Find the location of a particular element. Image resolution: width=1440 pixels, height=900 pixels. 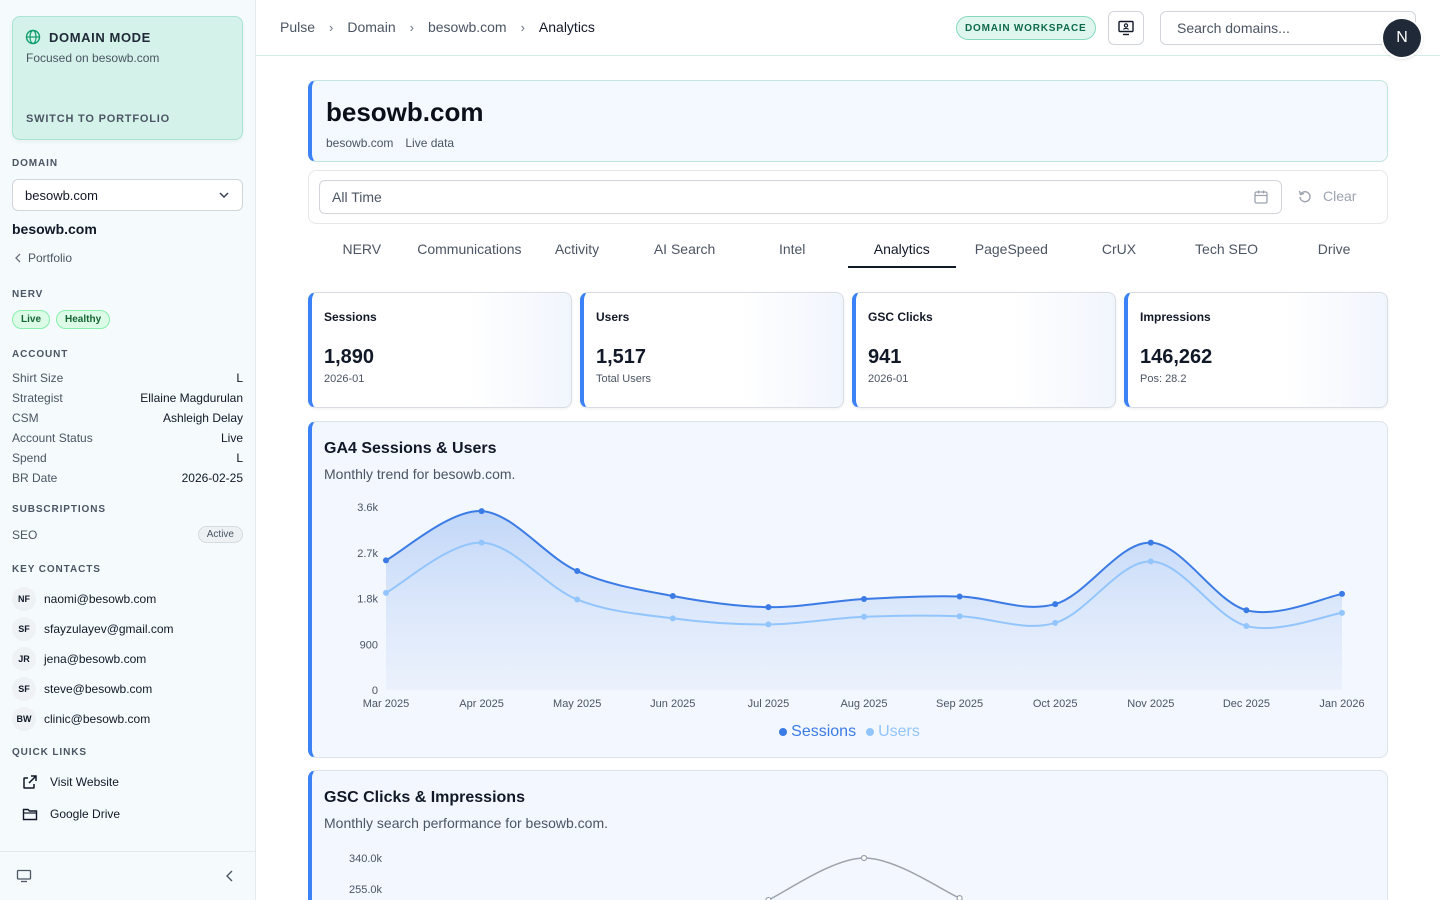

legend-label-users: Users is located at coordinates (899, 731).